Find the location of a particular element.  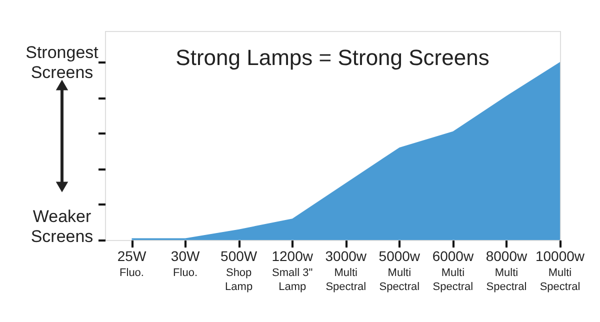

category-label: 1200w Small 3" Lamp is located at coordinates (292, 270).